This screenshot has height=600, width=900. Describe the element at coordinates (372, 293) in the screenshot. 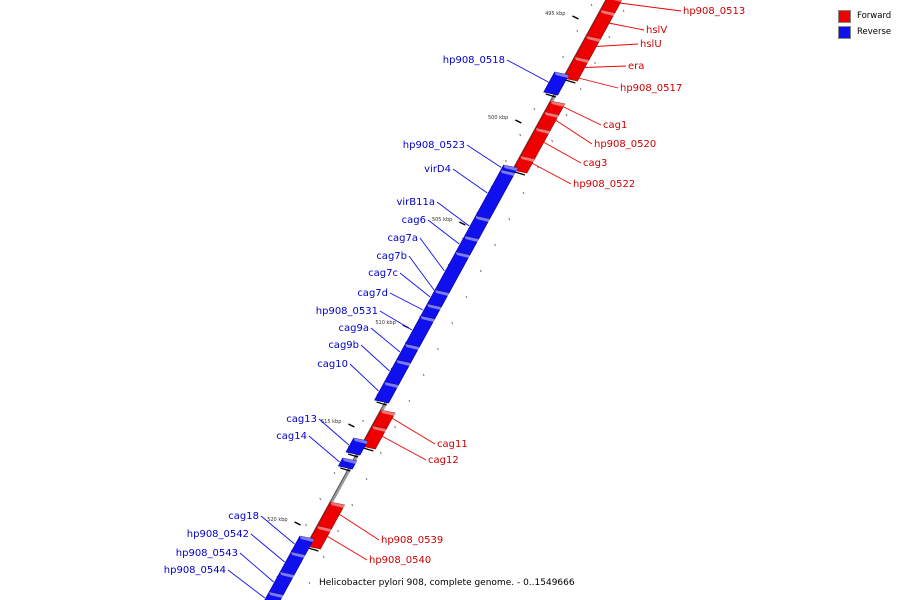

I see `gene-label-cag7d: cag7d` at that location.